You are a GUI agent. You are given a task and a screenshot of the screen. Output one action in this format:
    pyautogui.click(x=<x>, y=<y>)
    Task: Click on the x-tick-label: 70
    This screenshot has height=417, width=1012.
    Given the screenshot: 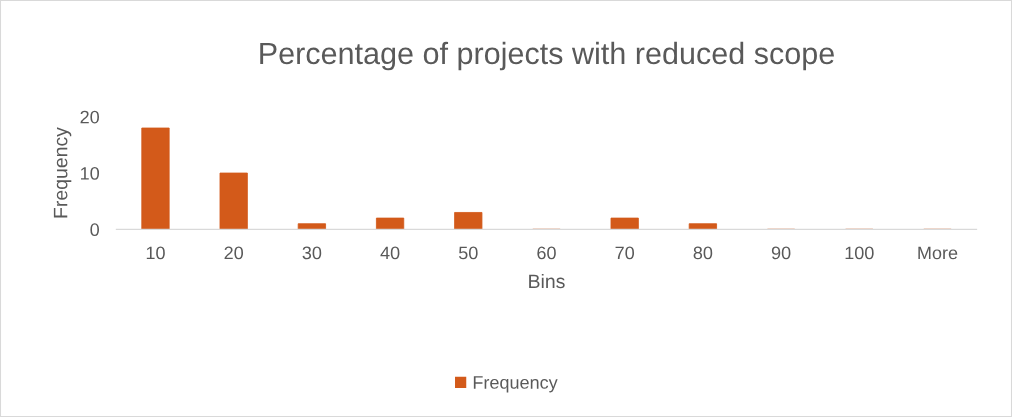 What is the action you would take?
    pyautogui.click(x=625, y=253)
    